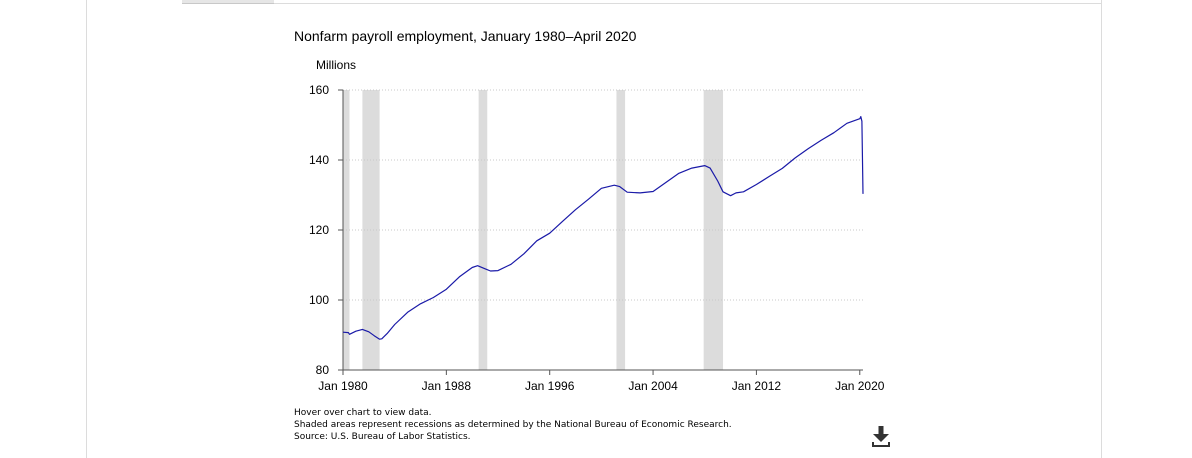 This screenshot has width=1192, height=458. I want to click on download-button, so click(881, 436).